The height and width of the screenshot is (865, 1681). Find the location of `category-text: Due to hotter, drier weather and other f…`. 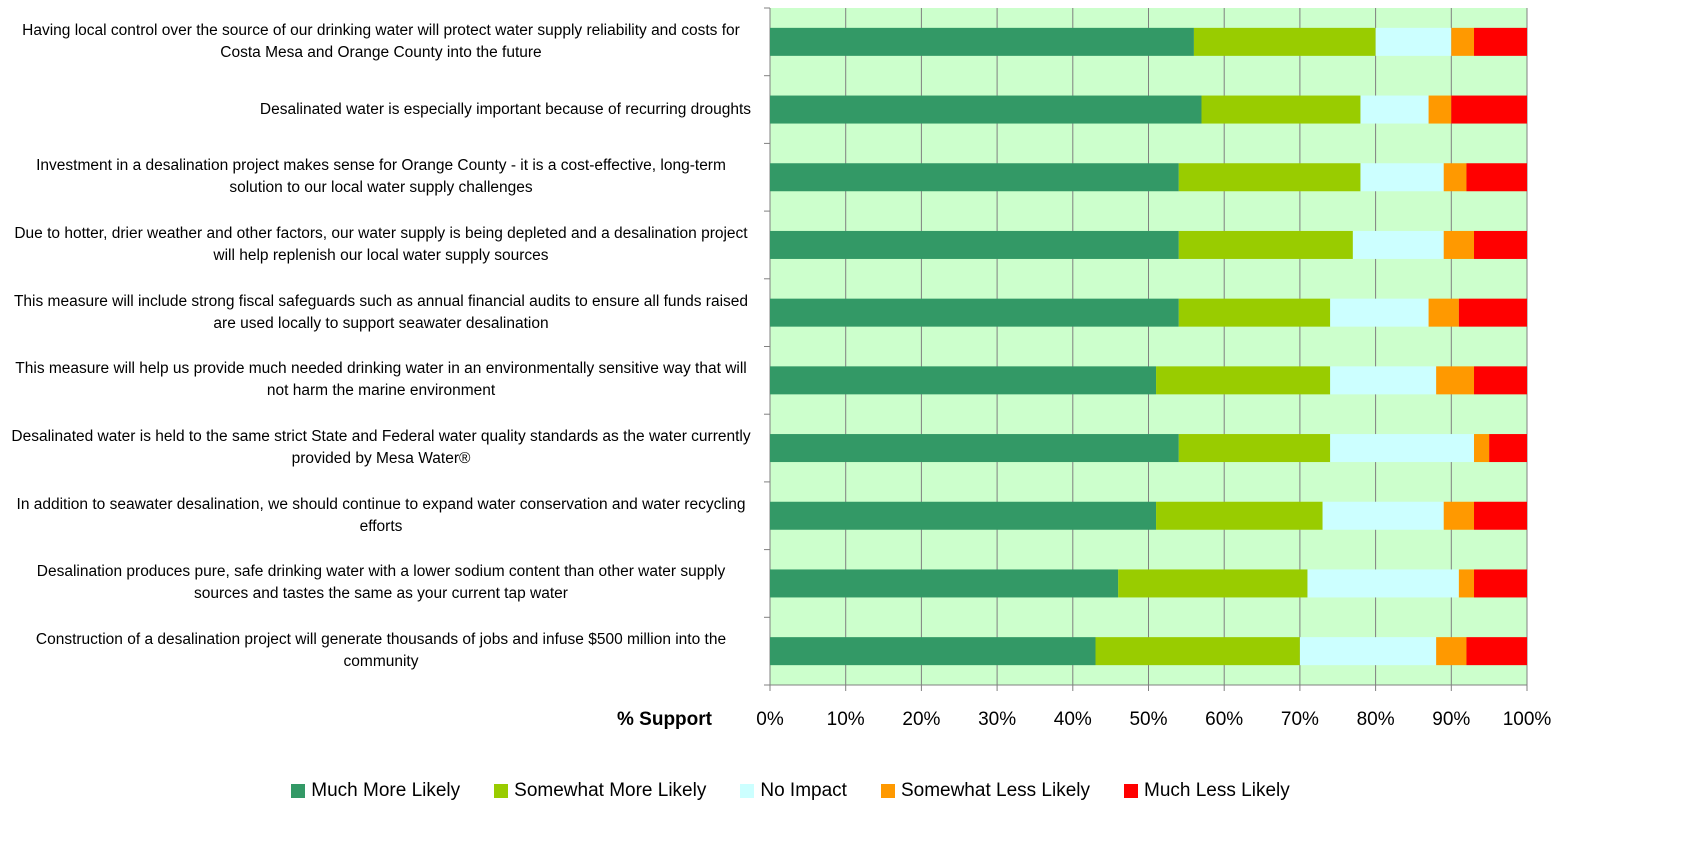

category-text: Due to hotter, drier weather and other f… is located at coordinates (381, 244).